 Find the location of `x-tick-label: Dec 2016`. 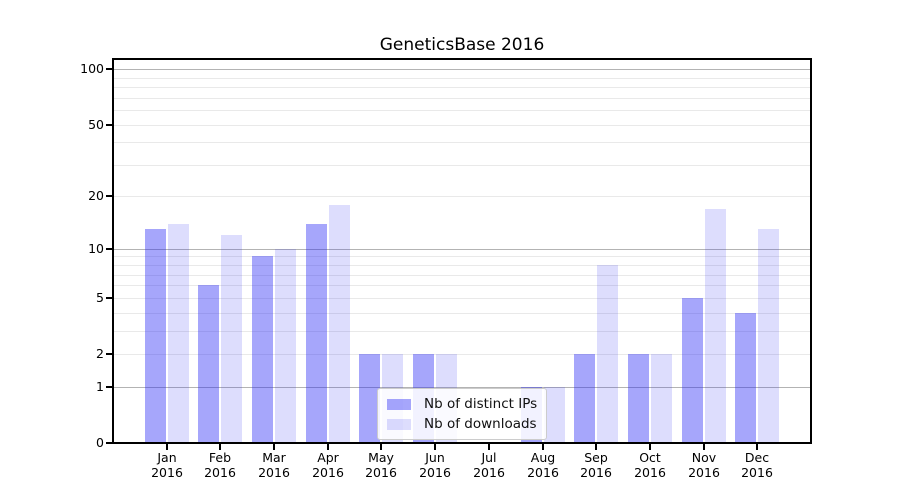

x-tick-label: Dec 2016 is located at coordinates (757, 465).